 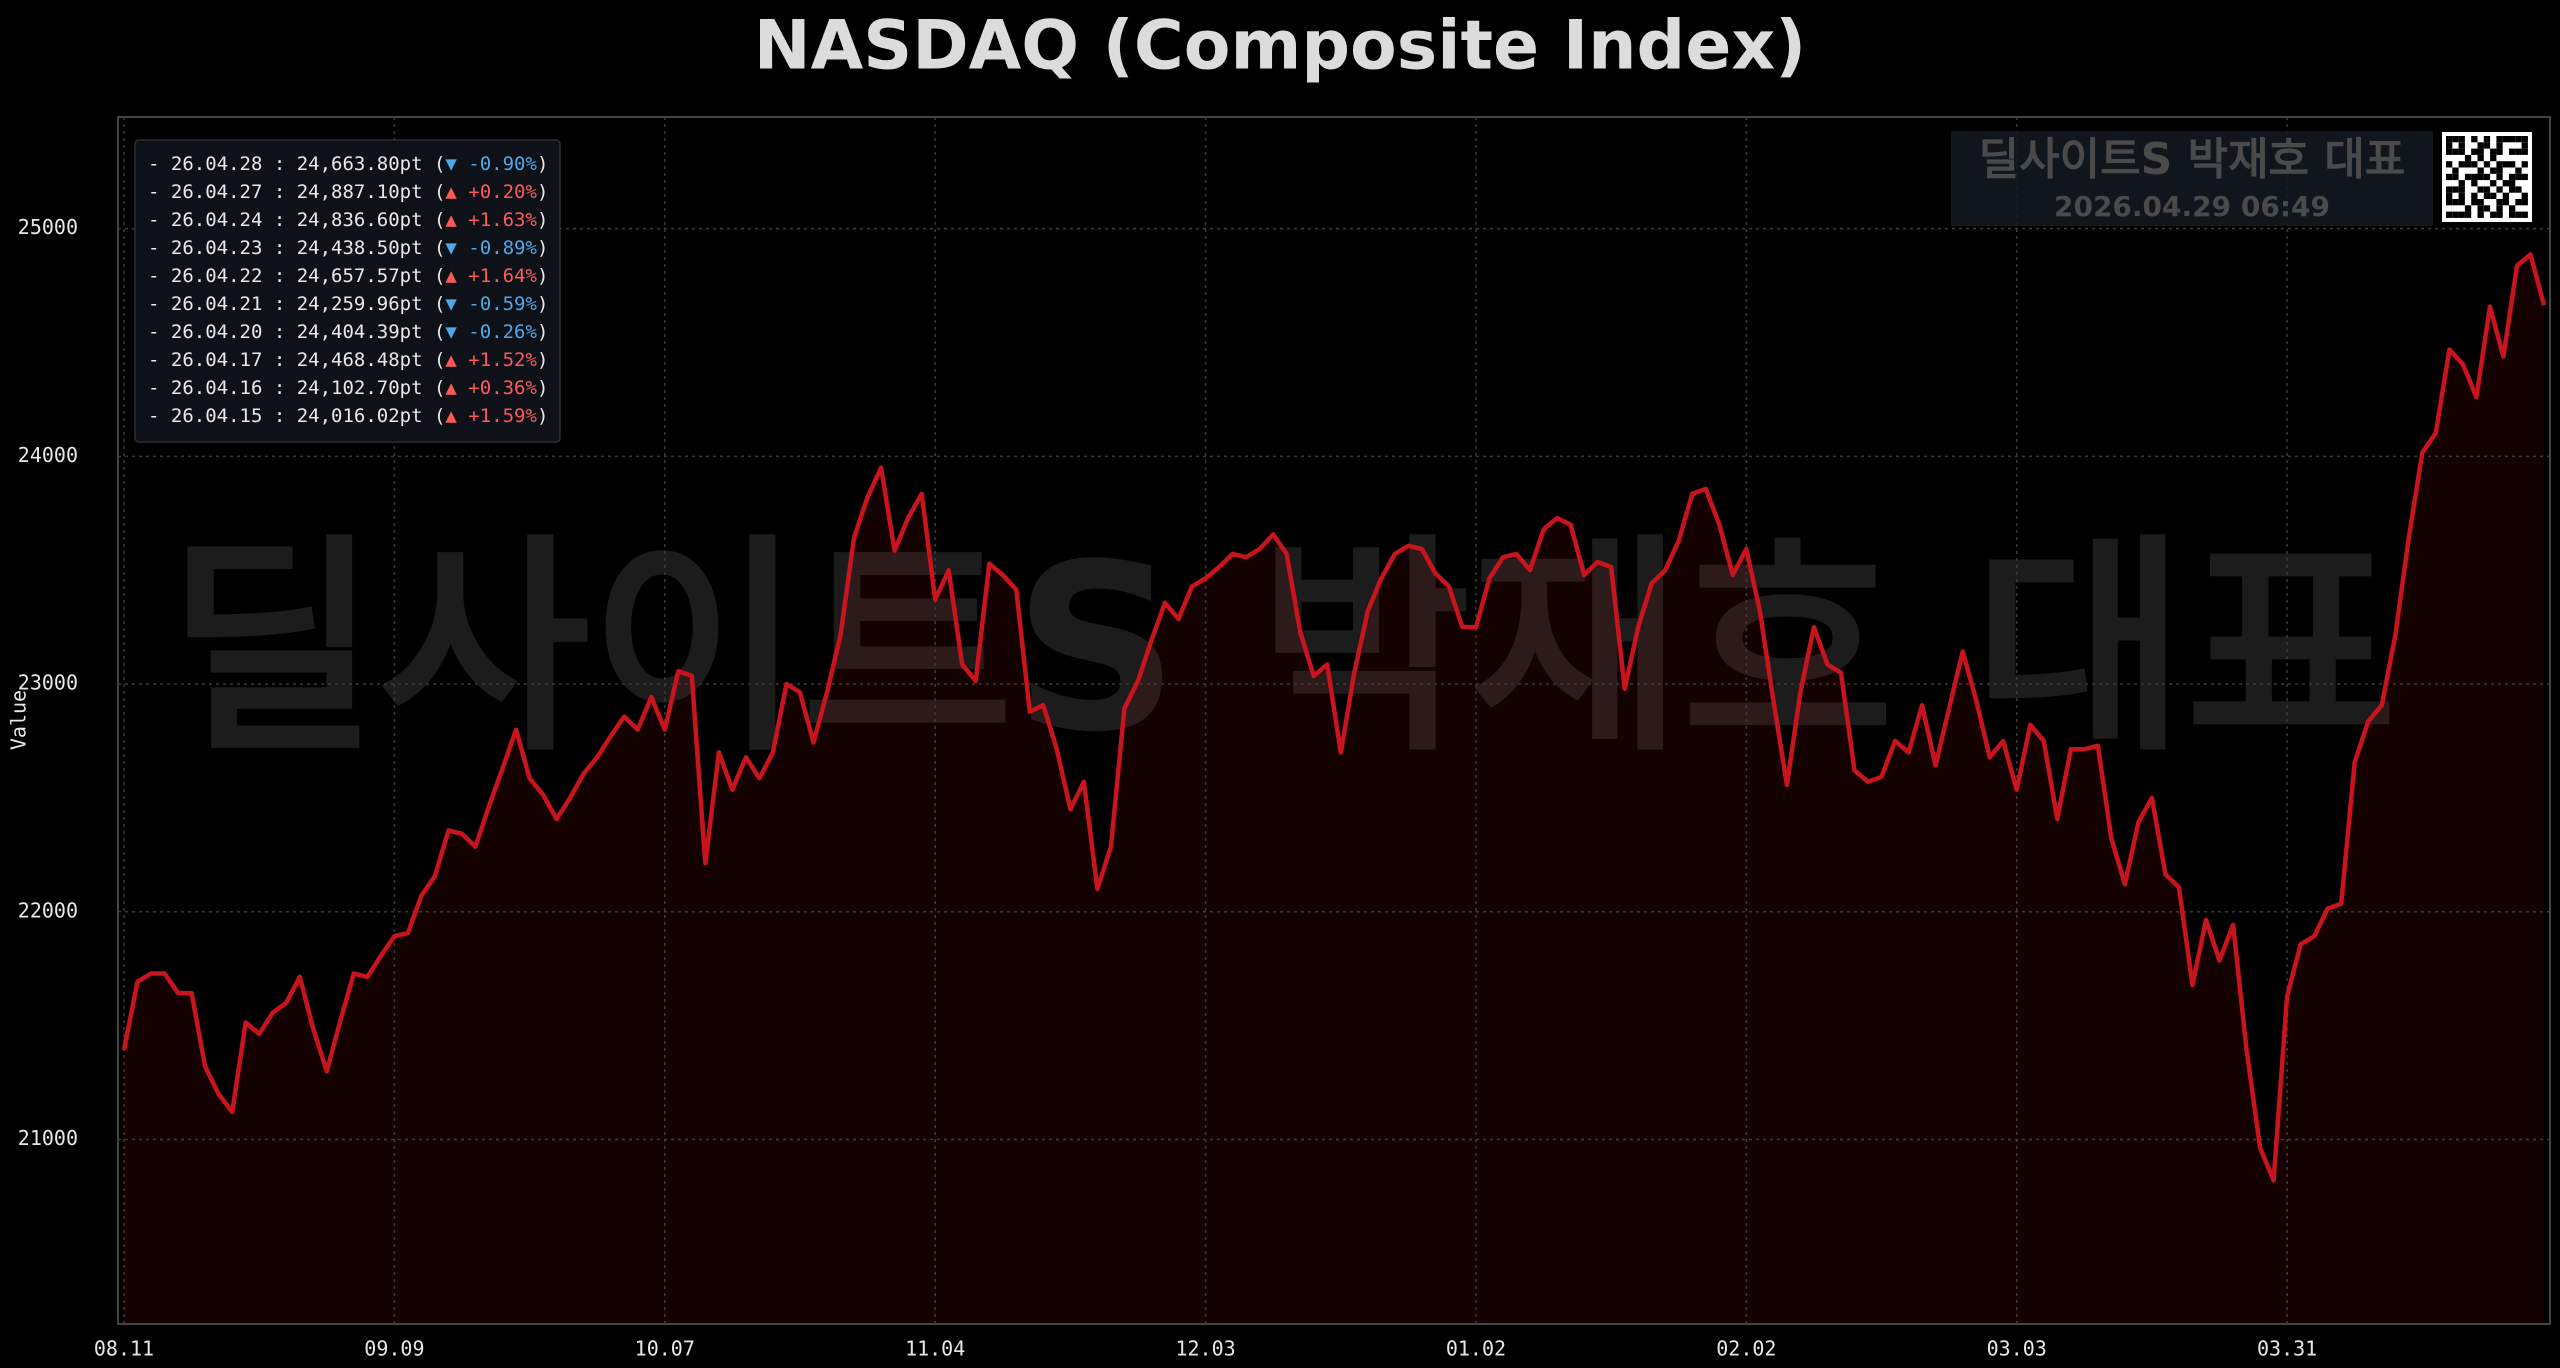 I want to click on recent-item: - 26.04.20 : 24,404.39pt (▼ -0.26%), so click(x=348, y=332).